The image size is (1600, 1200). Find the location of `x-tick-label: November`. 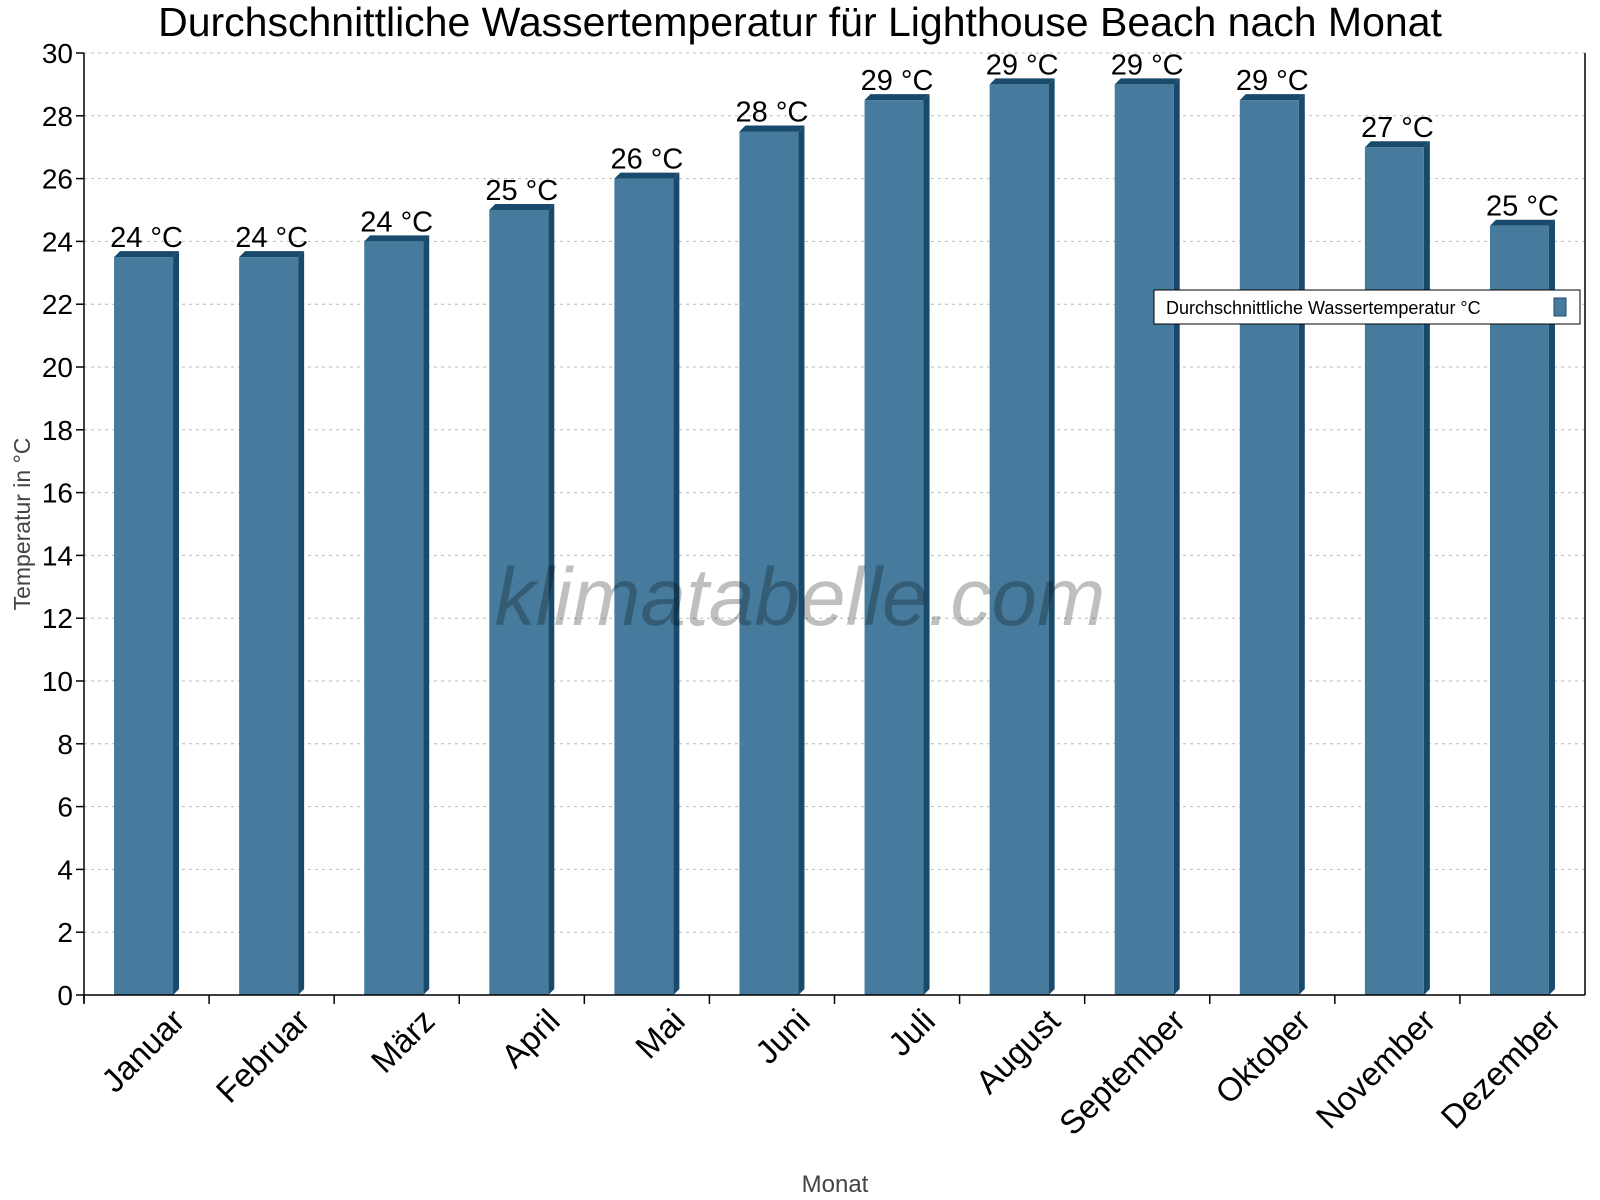

x-tick-label: November is located at coordinates (1376, 1069).